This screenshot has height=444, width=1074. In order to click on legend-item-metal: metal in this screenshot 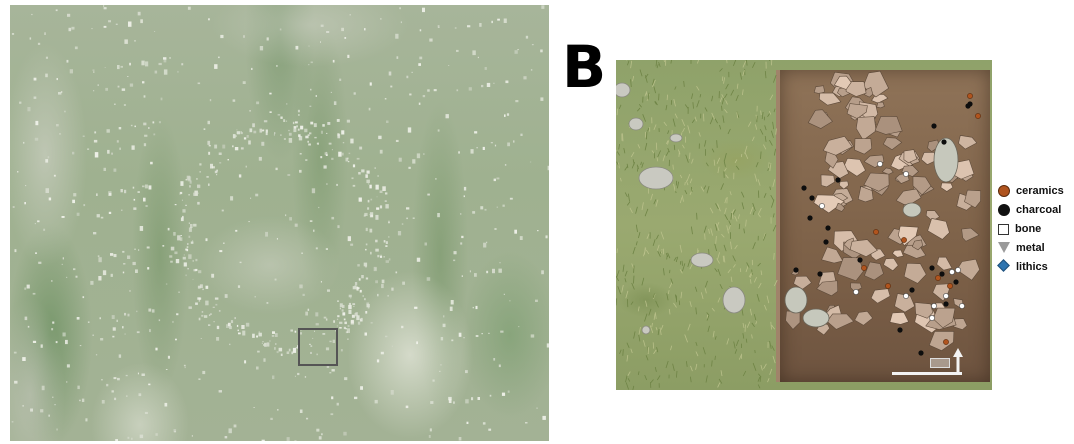, I will do `click(1036, 248)`.